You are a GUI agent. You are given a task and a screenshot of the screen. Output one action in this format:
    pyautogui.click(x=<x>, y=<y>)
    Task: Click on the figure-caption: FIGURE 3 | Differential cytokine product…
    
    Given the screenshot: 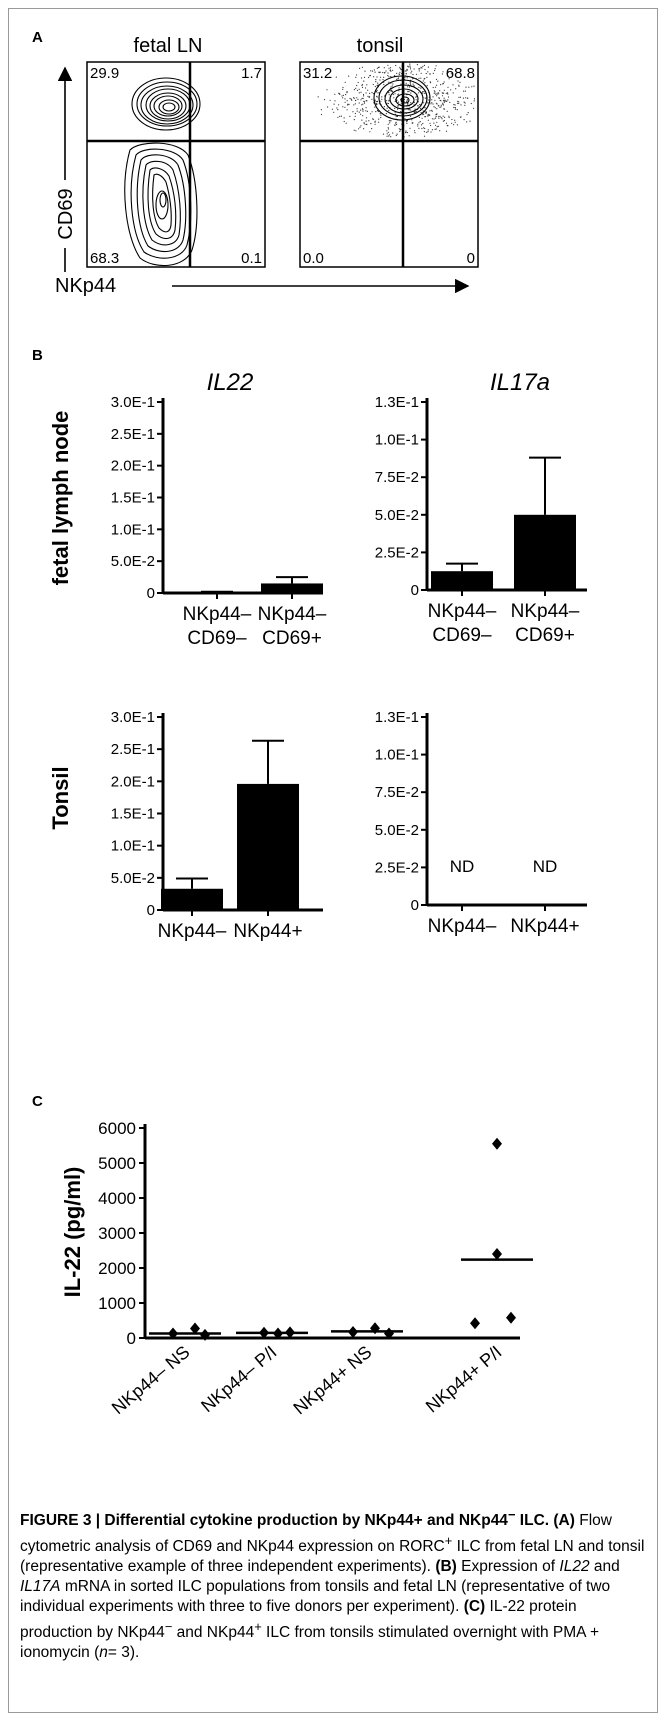 What is the action you would take?
    pyautogui.click(x=332, y=1584)
    